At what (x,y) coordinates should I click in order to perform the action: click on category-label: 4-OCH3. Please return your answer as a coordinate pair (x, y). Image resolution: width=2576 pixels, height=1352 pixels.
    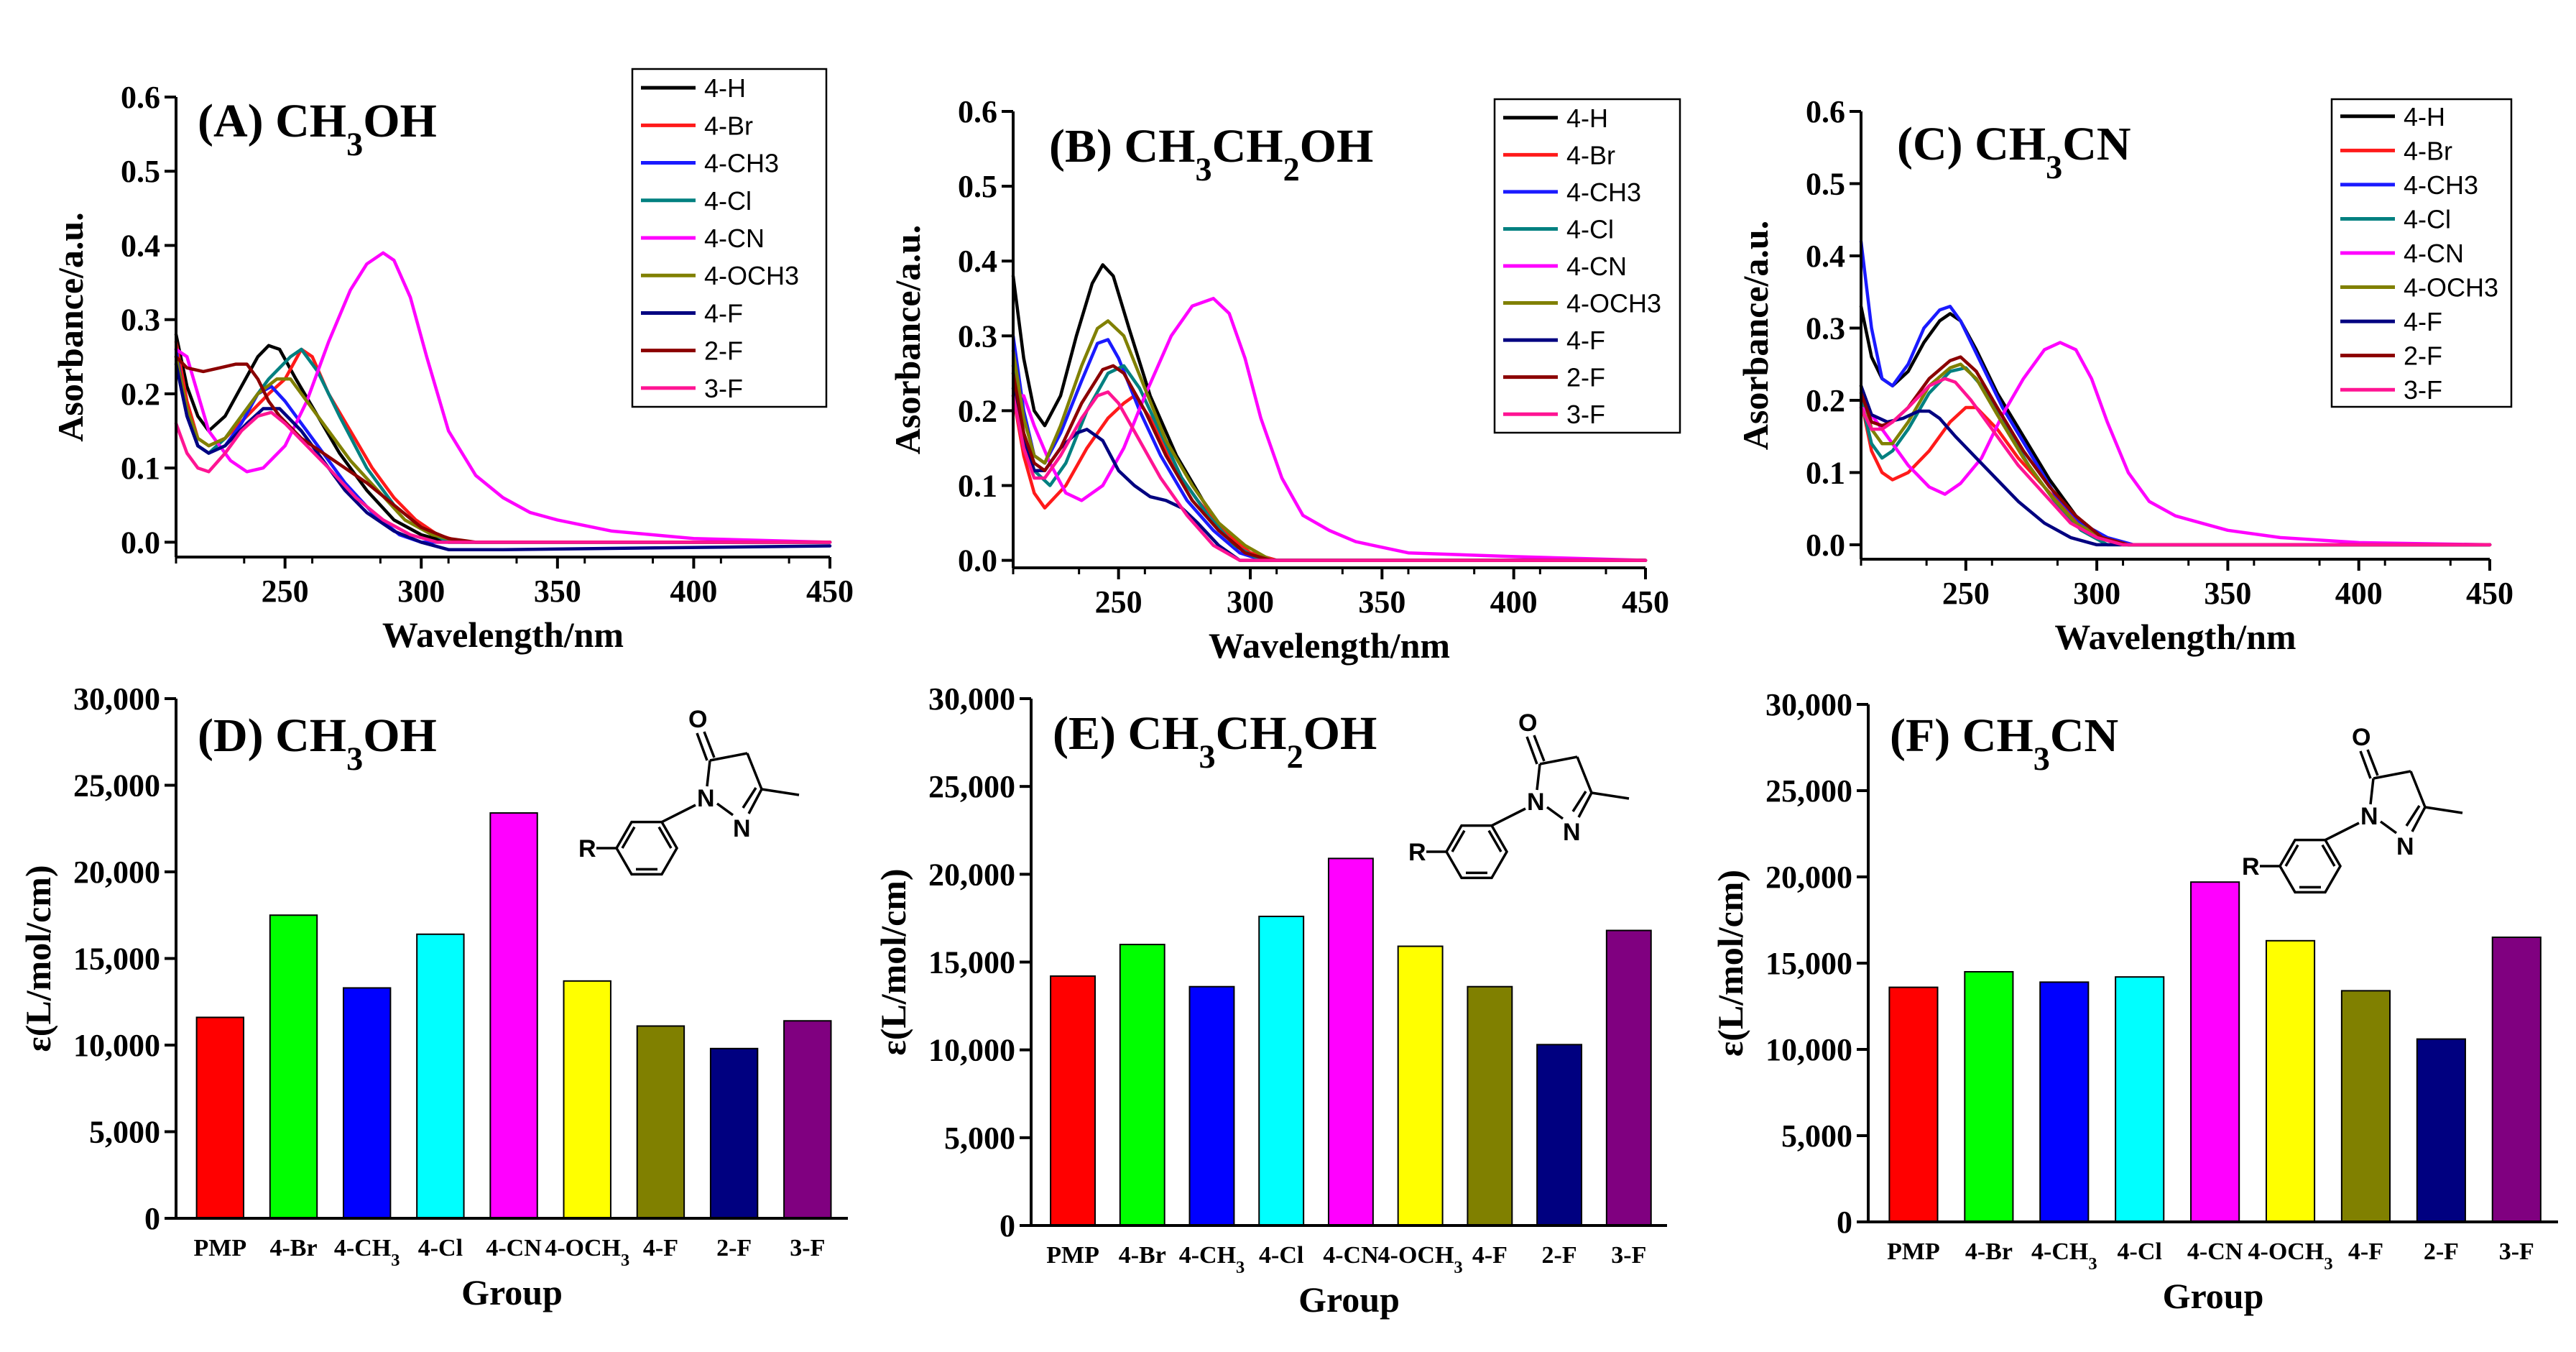
    Looking at the image, I should click on (2290, 1256).